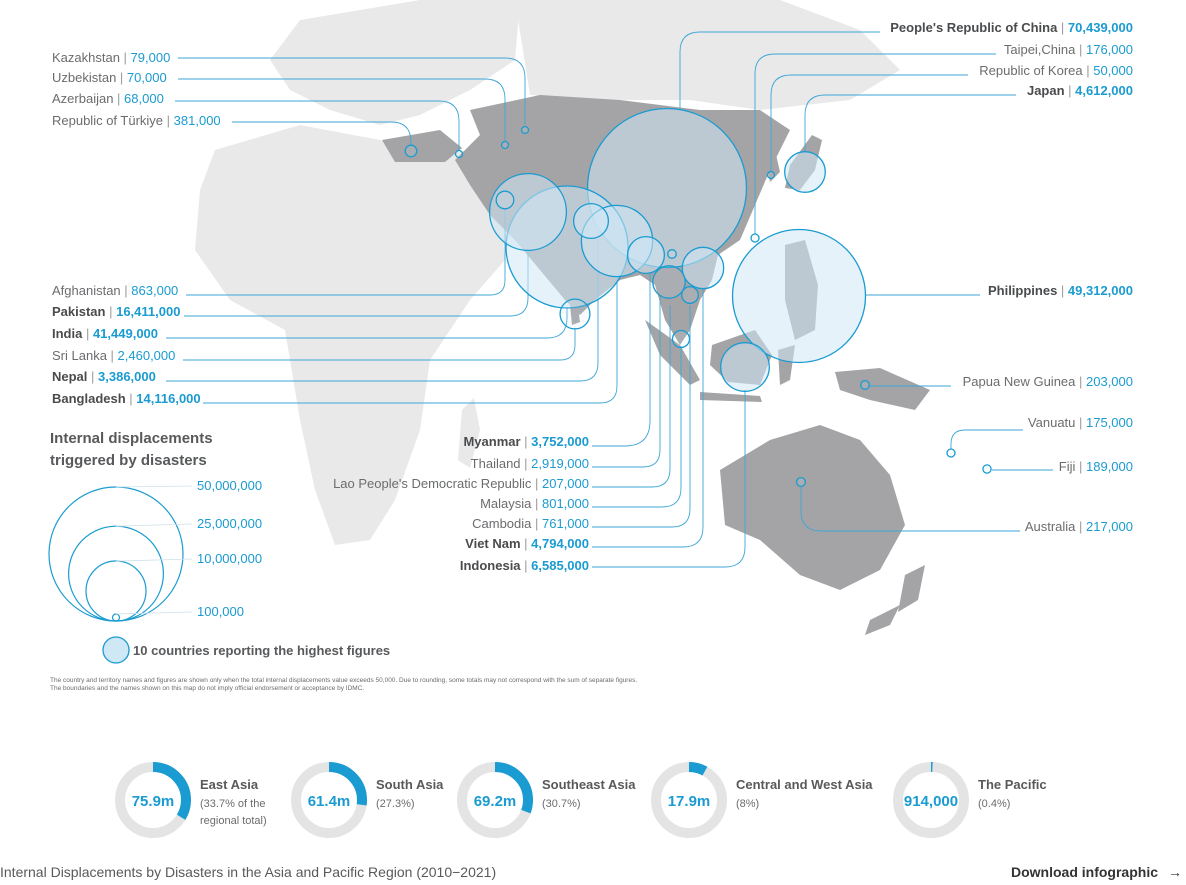  I want to click on label-japan: Japan | 4,612,000, so click(1080, 90).